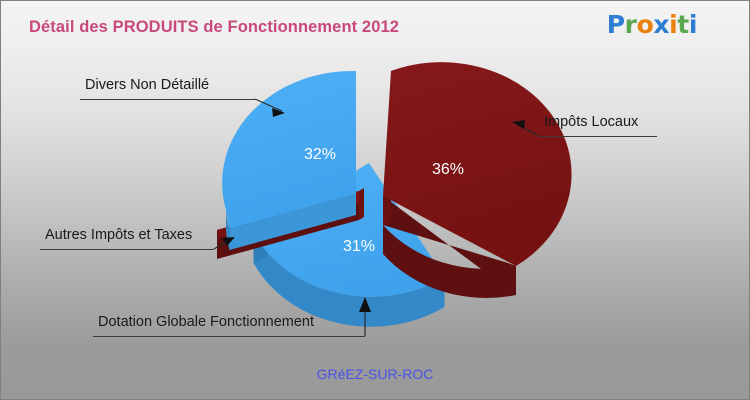 This screenshot has width=750, height=400. What do you see at coordinates (292, 222) in the screenshot?
I see `slice-depth-divers-front` at bounding box center [292, 222].